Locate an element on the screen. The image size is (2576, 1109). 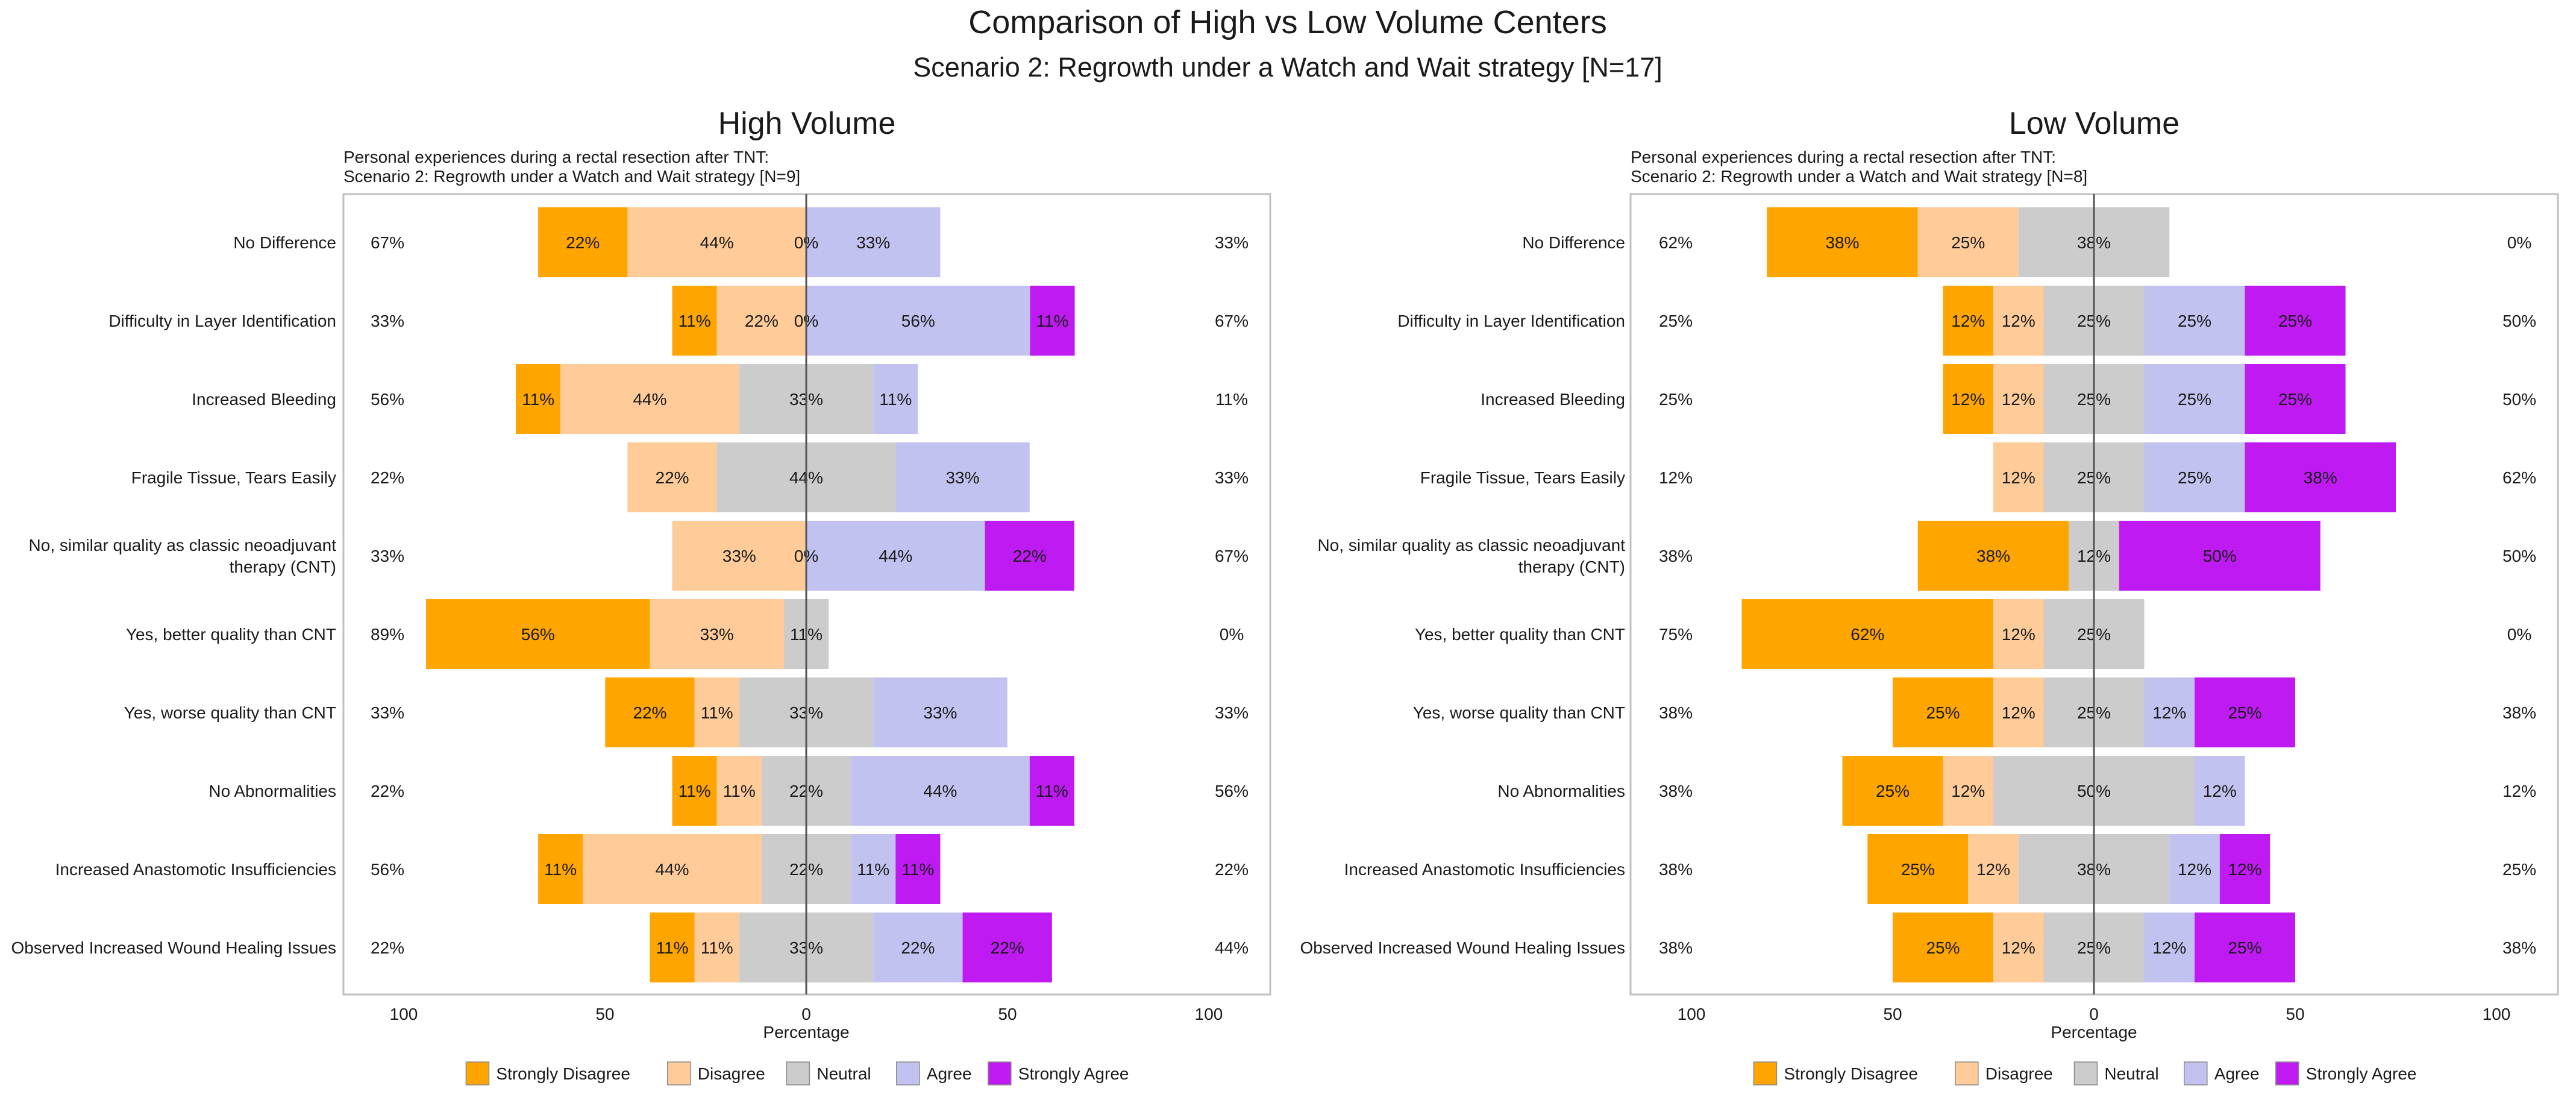
legend-item-agree: Agree is located at coordinates (2222, 1073).